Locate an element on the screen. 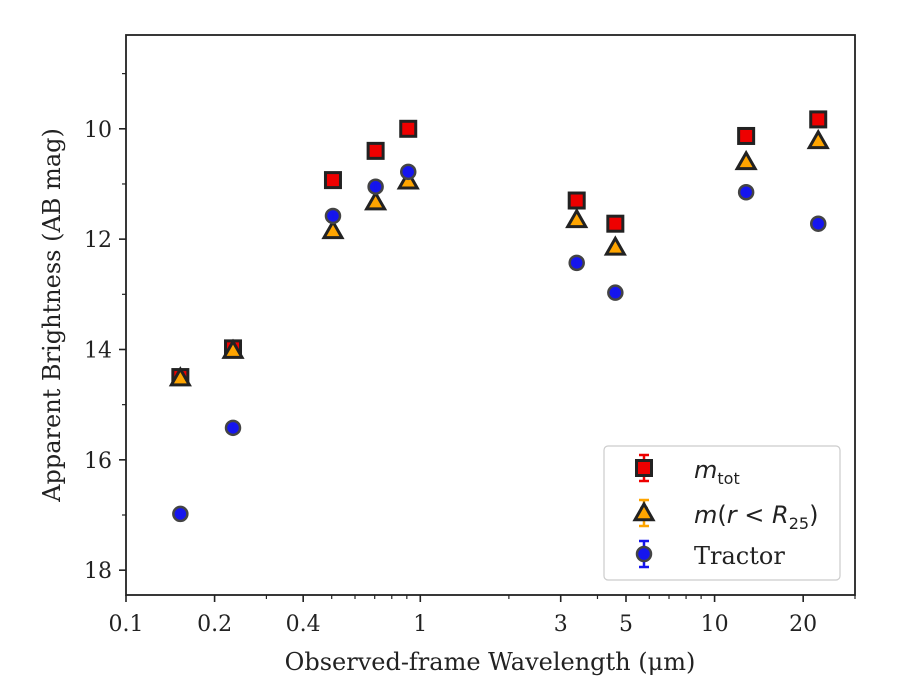  x-axis: 0.1 0.2 0.4 1 3 5 10 20 is located at coordinates (482, 616).